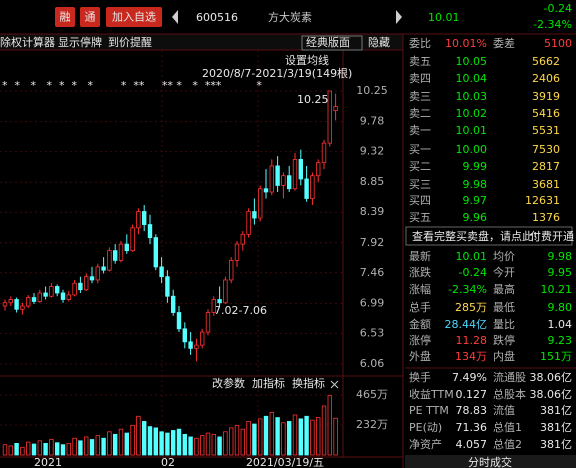  I want to click on y-tick-label: 232万, so click(372, 424).